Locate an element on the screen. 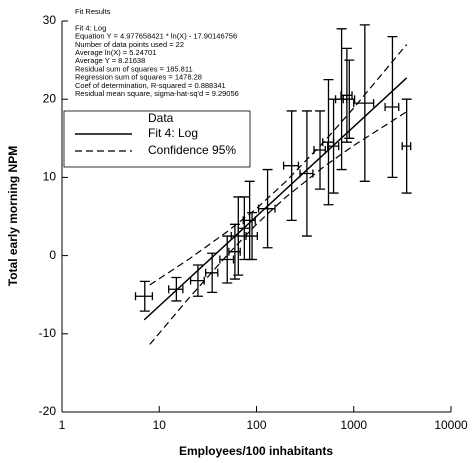 The height and width of the screenshot is (463, 474). legend-box is located at coordinates (157, 139).